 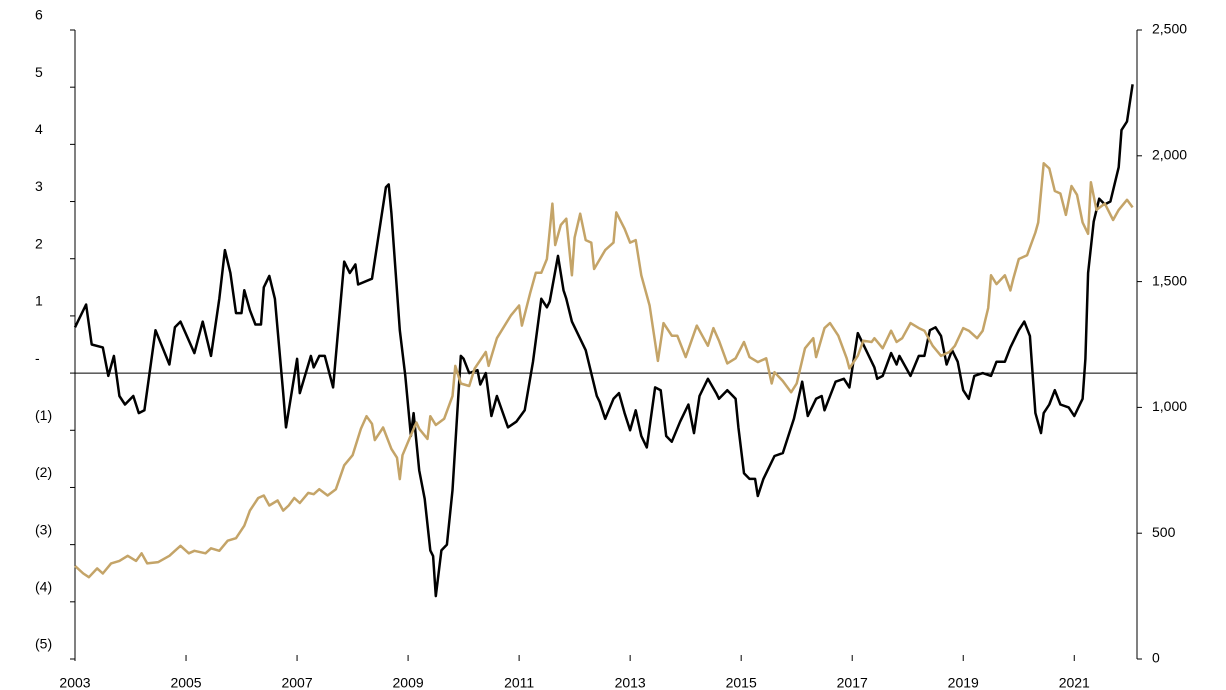 What do you see at coordinates (39, 72) in the screenshot?
I see `y-tick-label: 5` at bounding box center [39, 72].